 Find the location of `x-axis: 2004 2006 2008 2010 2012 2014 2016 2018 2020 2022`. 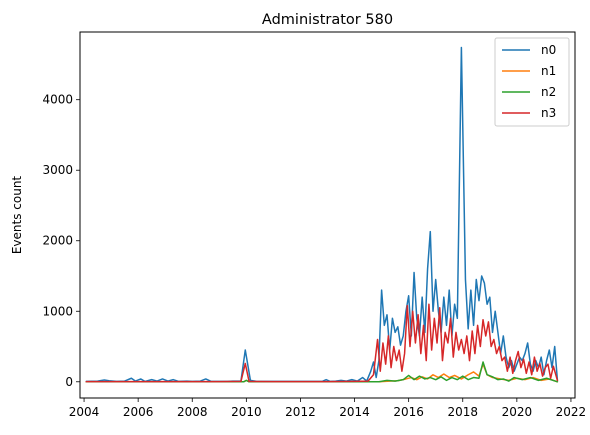

x-axis: 2004 2006 2008 2010 2012 2014 2016 2018 2020 2022 is located at coordinates (327, 408).